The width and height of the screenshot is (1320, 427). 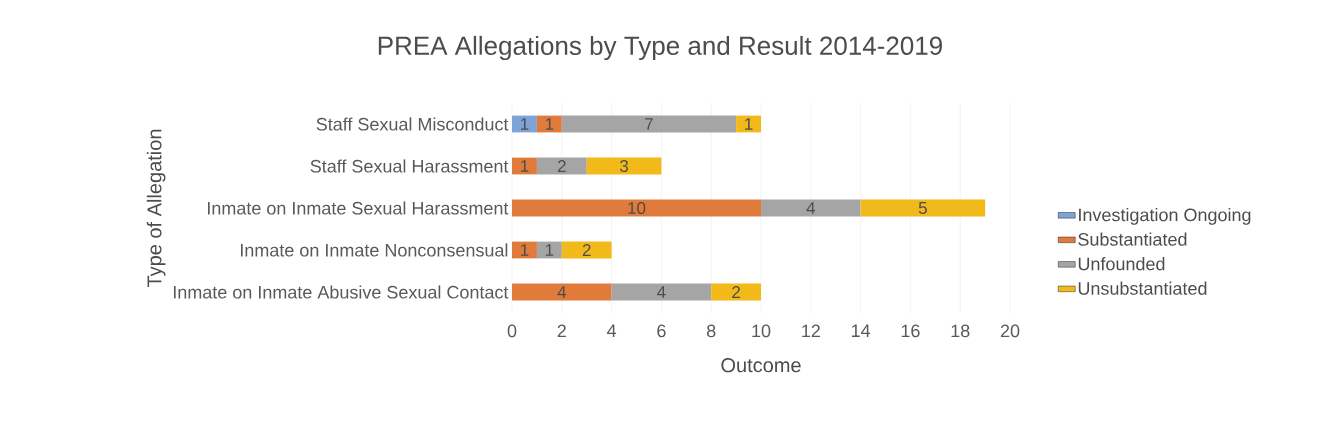 What do you see at coordinates (761, 365) in the screenshot?
I see `x-axis-title: Outcome` at bounding box center [761, 365].